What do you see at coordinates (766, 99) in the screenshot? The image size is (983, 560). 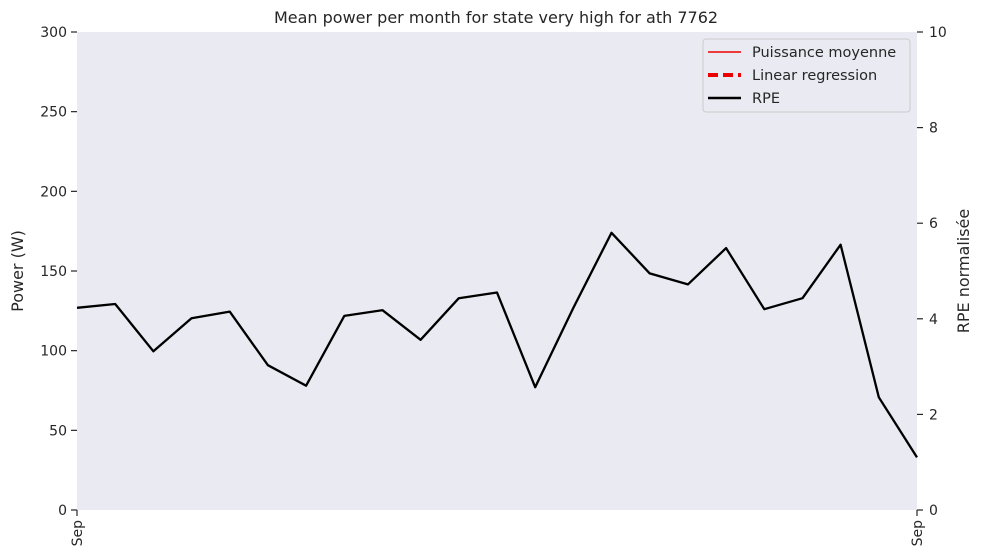 I see `legend-label-rpe: RPE` at bounding box center [766, 99].